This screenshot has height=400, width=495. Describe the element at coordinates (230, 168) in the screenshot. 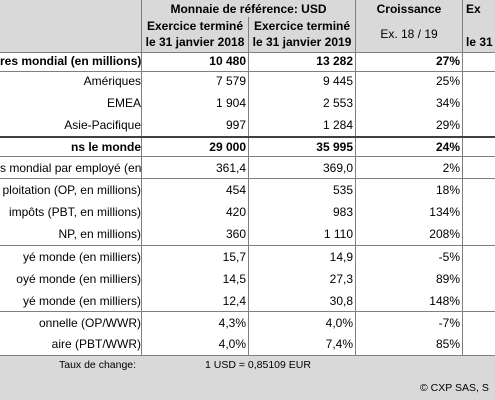

I see `value-2018: 361,4` at that location.